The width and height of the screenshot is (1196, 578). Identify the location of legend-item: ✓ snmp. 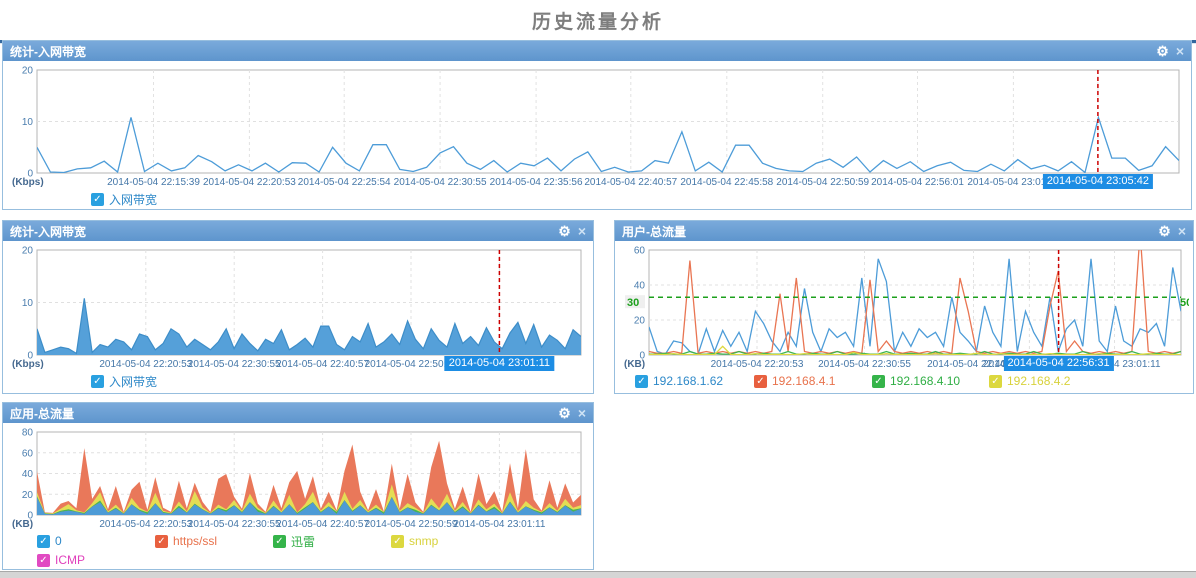
(414, 541).